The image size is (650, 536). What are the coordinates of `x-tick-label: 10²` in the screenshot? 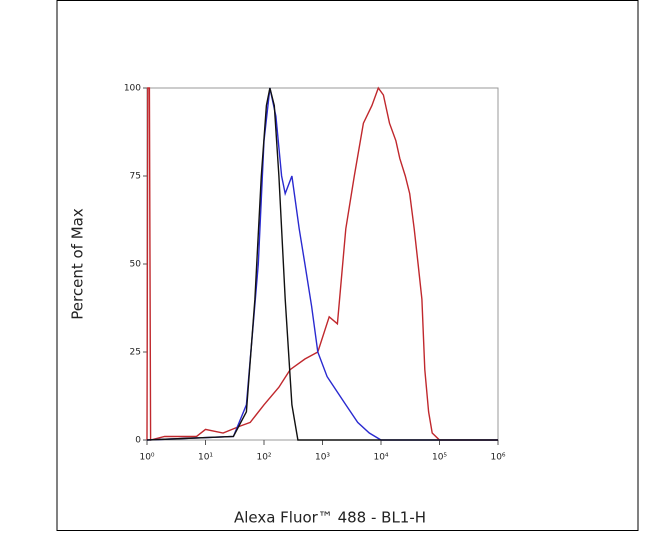 It's located at (263, 458).